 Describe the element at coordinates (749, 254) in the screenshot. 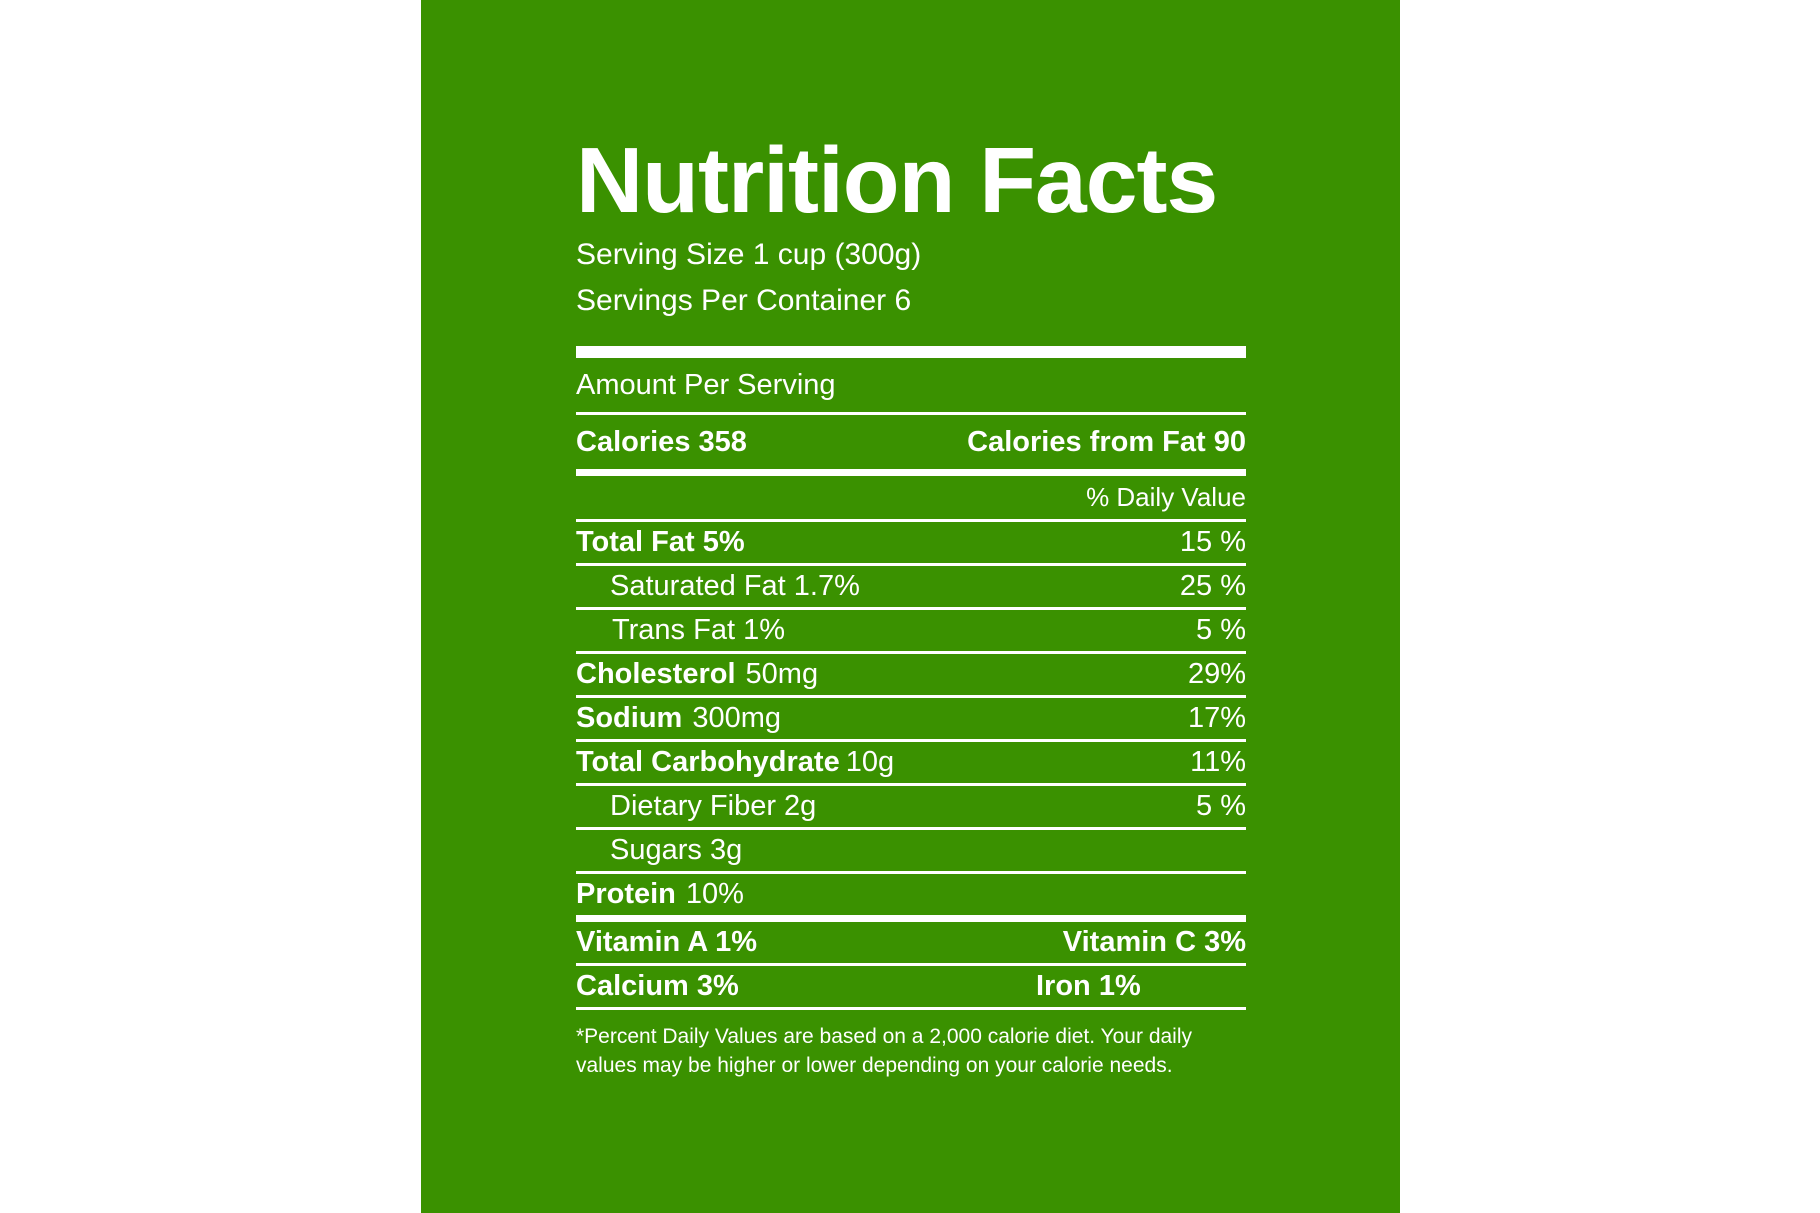

I see `serving-size: Serving Size 1 cup (300g)` at that location.